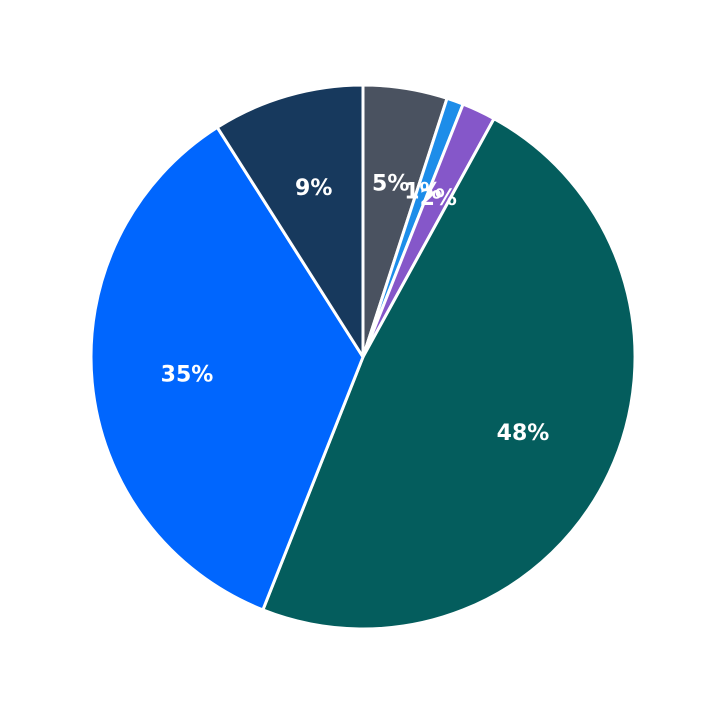  What do you see at coordinates (187, 375) in the screenshot?
I see `pie-slice-label-4: 35%` at bounding box center [187, 375].